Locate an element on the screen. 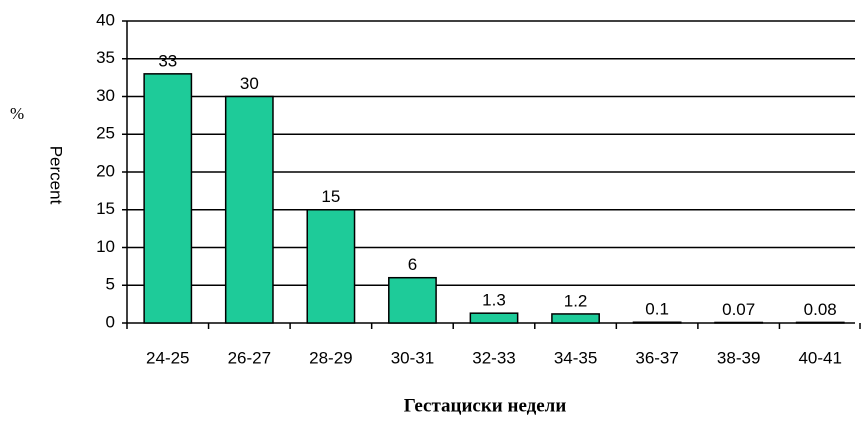 This screenshot has width=861, height=440. y-tick-label: 10 is located at coordinates (105, 246).